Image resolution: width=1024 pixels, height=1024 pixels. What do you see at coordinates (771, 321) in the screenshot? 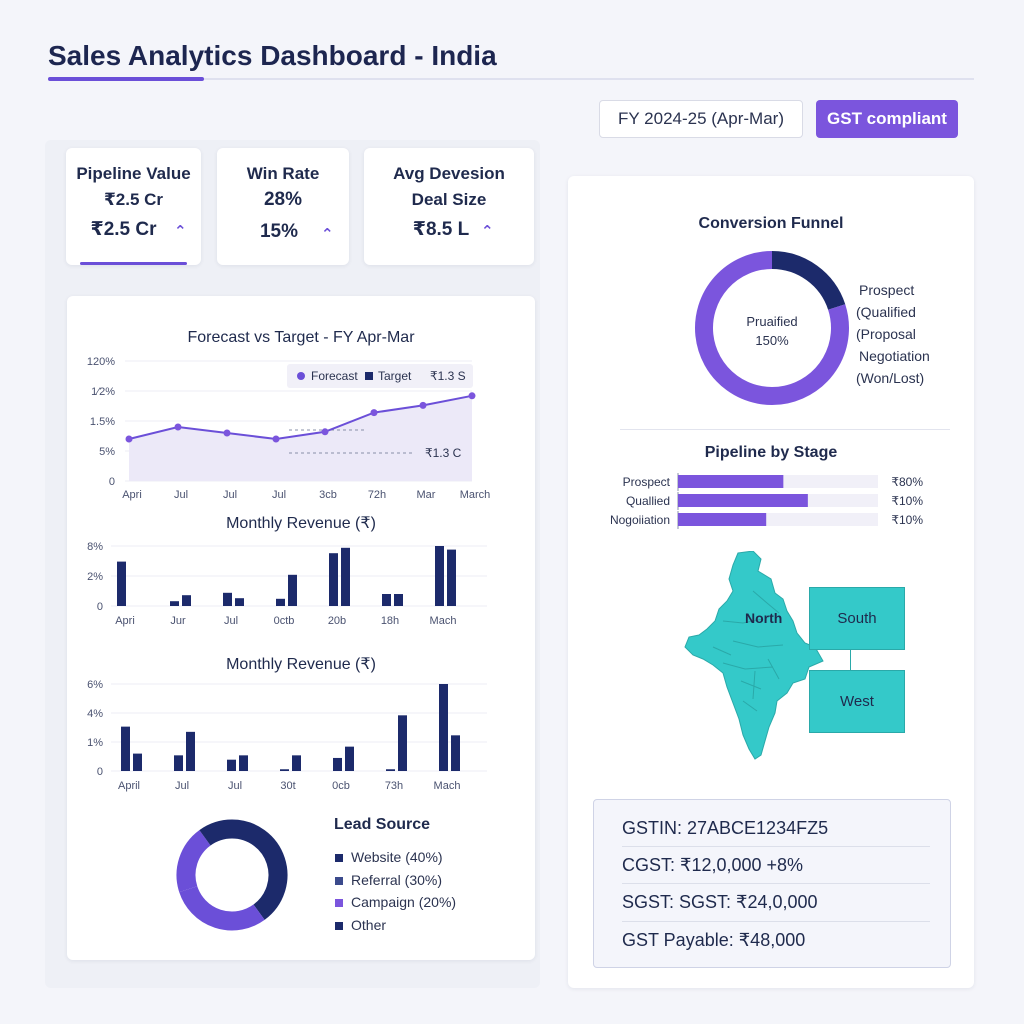
I see `funnel-center-label: Pruaified` at bounding box center [771, 321].